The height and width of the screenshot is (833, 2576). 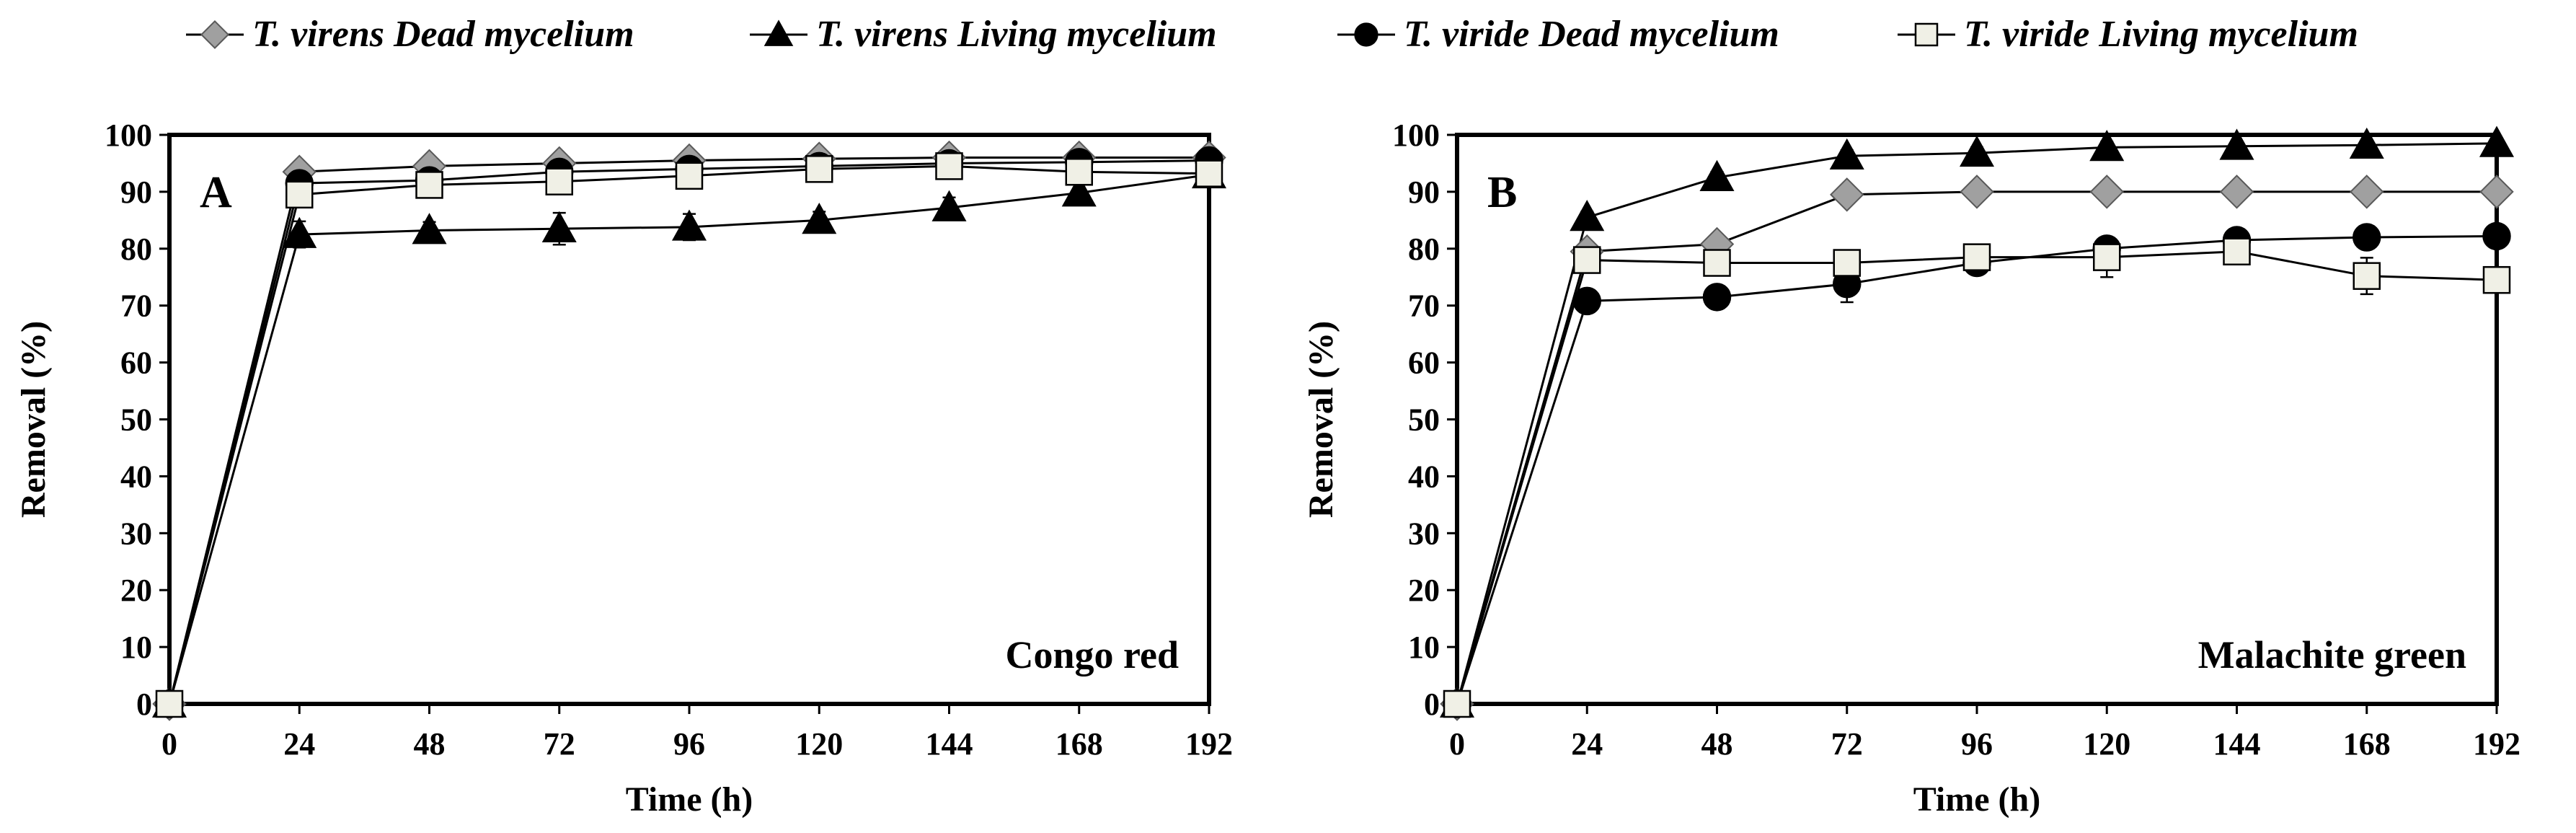 I want to click on dye-annotation: Malachite green, so click(x=2332, y=654).